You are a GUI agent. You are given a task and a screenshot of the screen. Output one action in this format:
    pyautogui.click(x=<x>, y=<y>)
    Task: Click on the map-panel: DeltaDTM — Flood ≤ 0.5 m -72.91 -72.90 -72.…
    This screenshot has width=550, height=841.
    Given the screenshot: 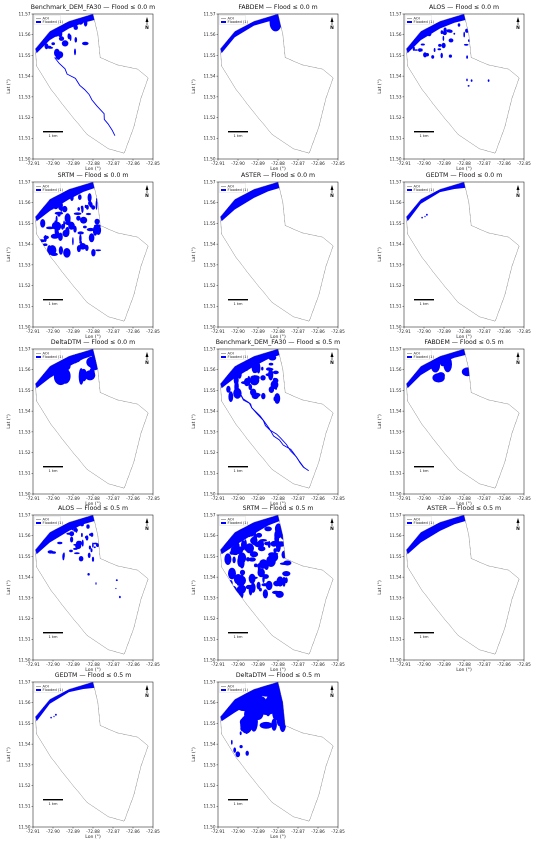 What is the action you would take?
    pyautogui.click(x=280, y=755)
    